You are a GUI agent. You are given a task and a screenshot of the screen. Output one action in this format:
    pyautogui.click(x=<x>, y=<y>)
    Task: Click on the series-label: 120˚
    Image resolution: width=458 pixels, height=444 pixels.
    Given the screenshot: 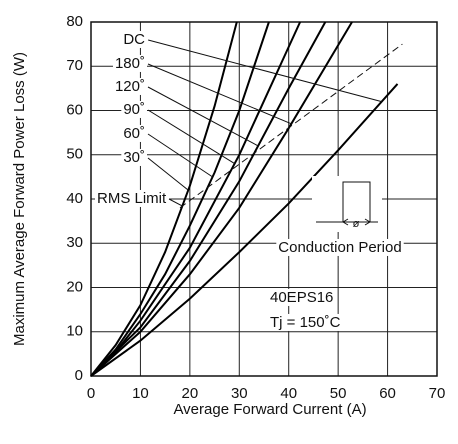 What is the action you would take?
    pyautogui.click(x=130, y=86)
    